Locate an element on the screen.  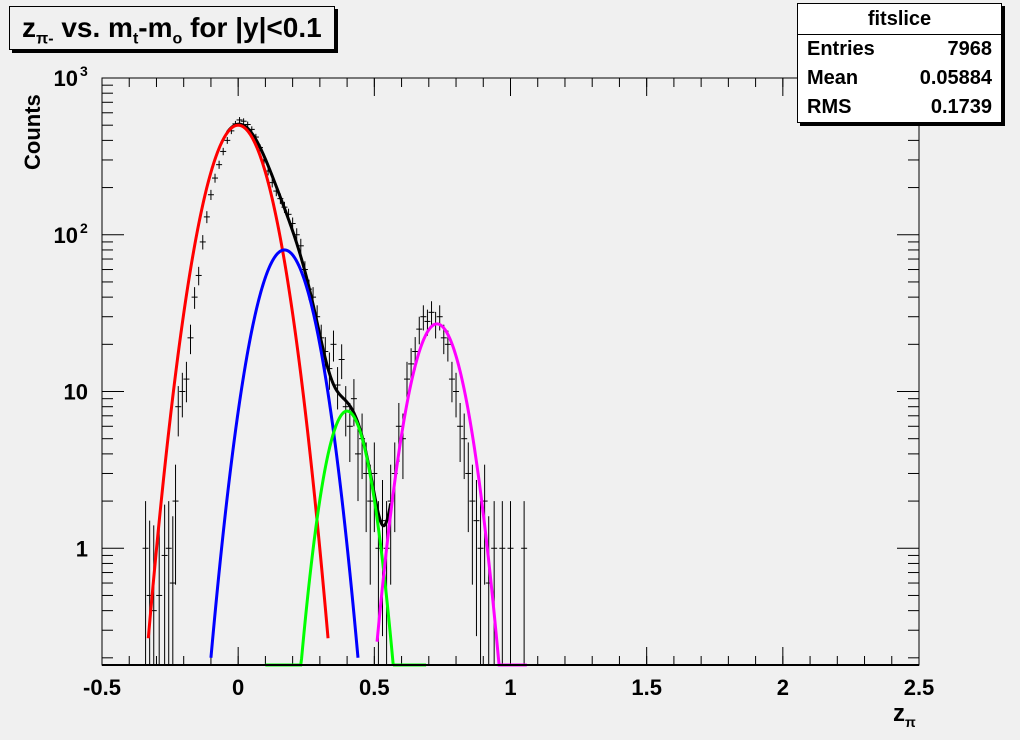
stats-row-entries: Entries 7968 is located at coordinates (899, 49).